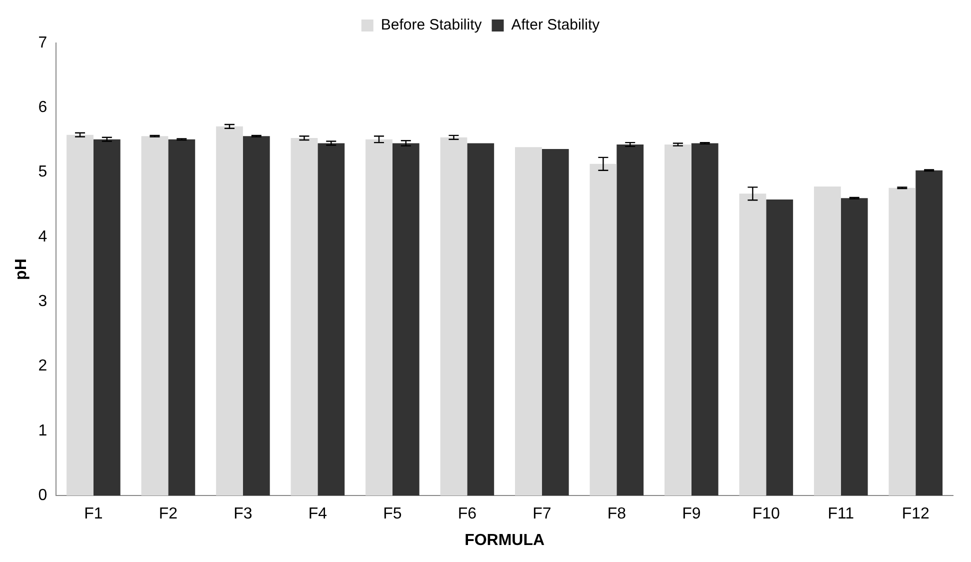  Describe the element at coordinates (43, 107) in the screenshot. I see `y-tick-label: 6` at that location.